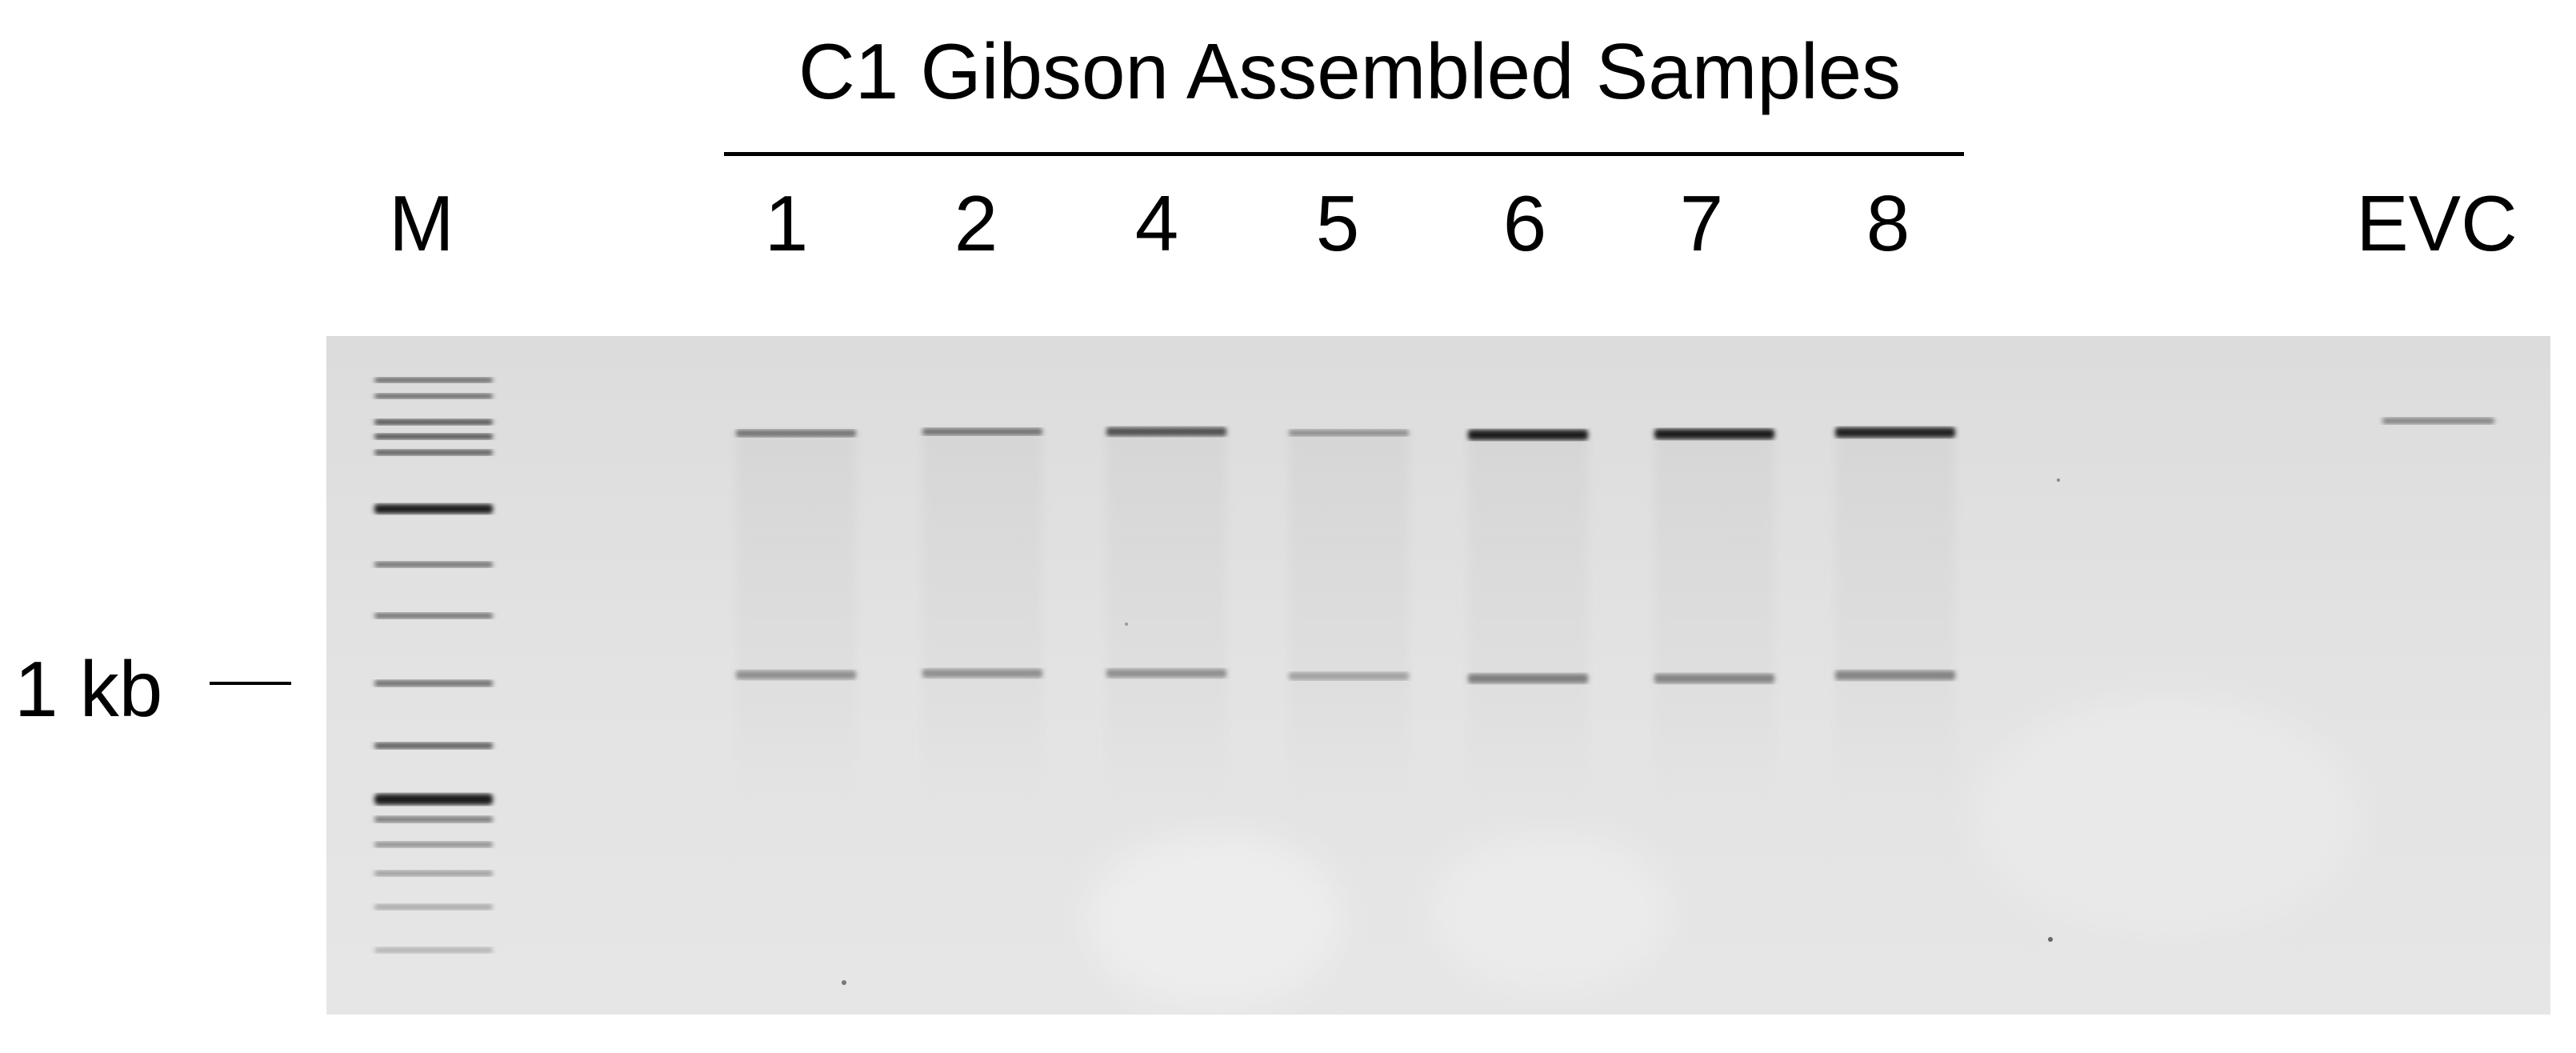  Describe the element at coordinates (976, 223) in the screenshot. I see `lane-label-2: 2` at that location.